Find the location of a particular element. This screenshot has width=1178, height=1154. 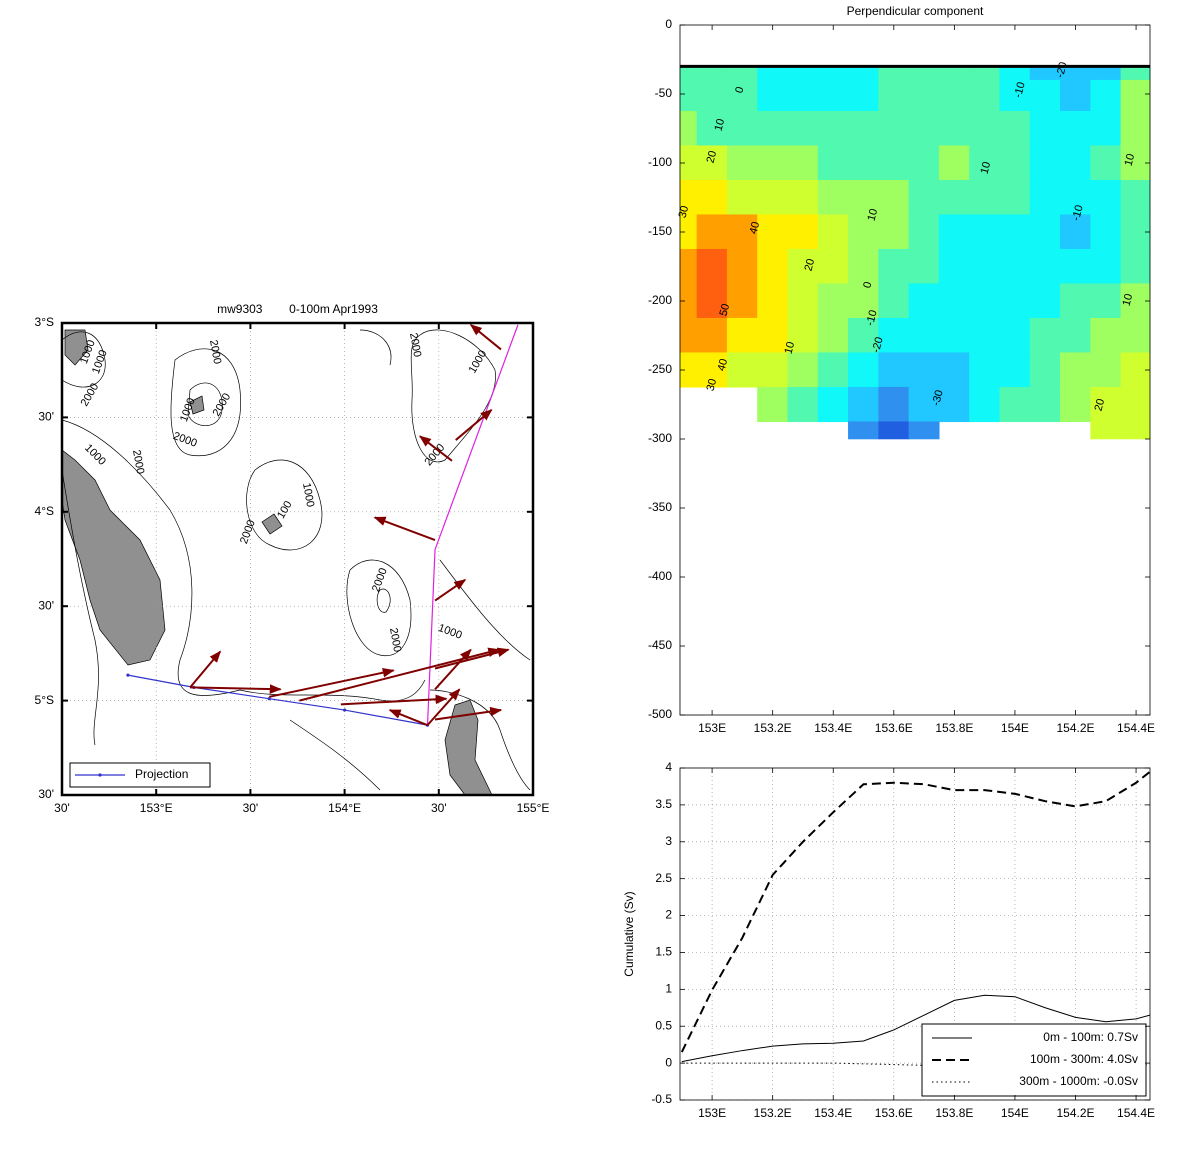

x-tick-label: 153.6E is located at coordinates (894, 1113).